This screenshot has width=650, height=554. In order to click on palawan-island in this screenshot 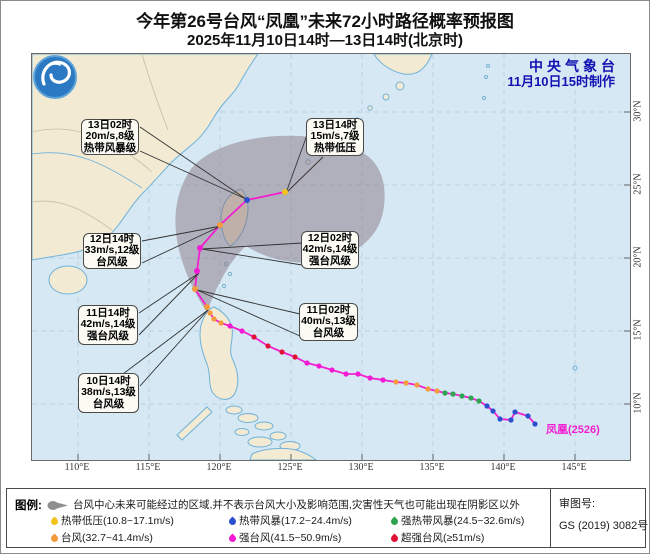, I will do `click(194, 423)`.